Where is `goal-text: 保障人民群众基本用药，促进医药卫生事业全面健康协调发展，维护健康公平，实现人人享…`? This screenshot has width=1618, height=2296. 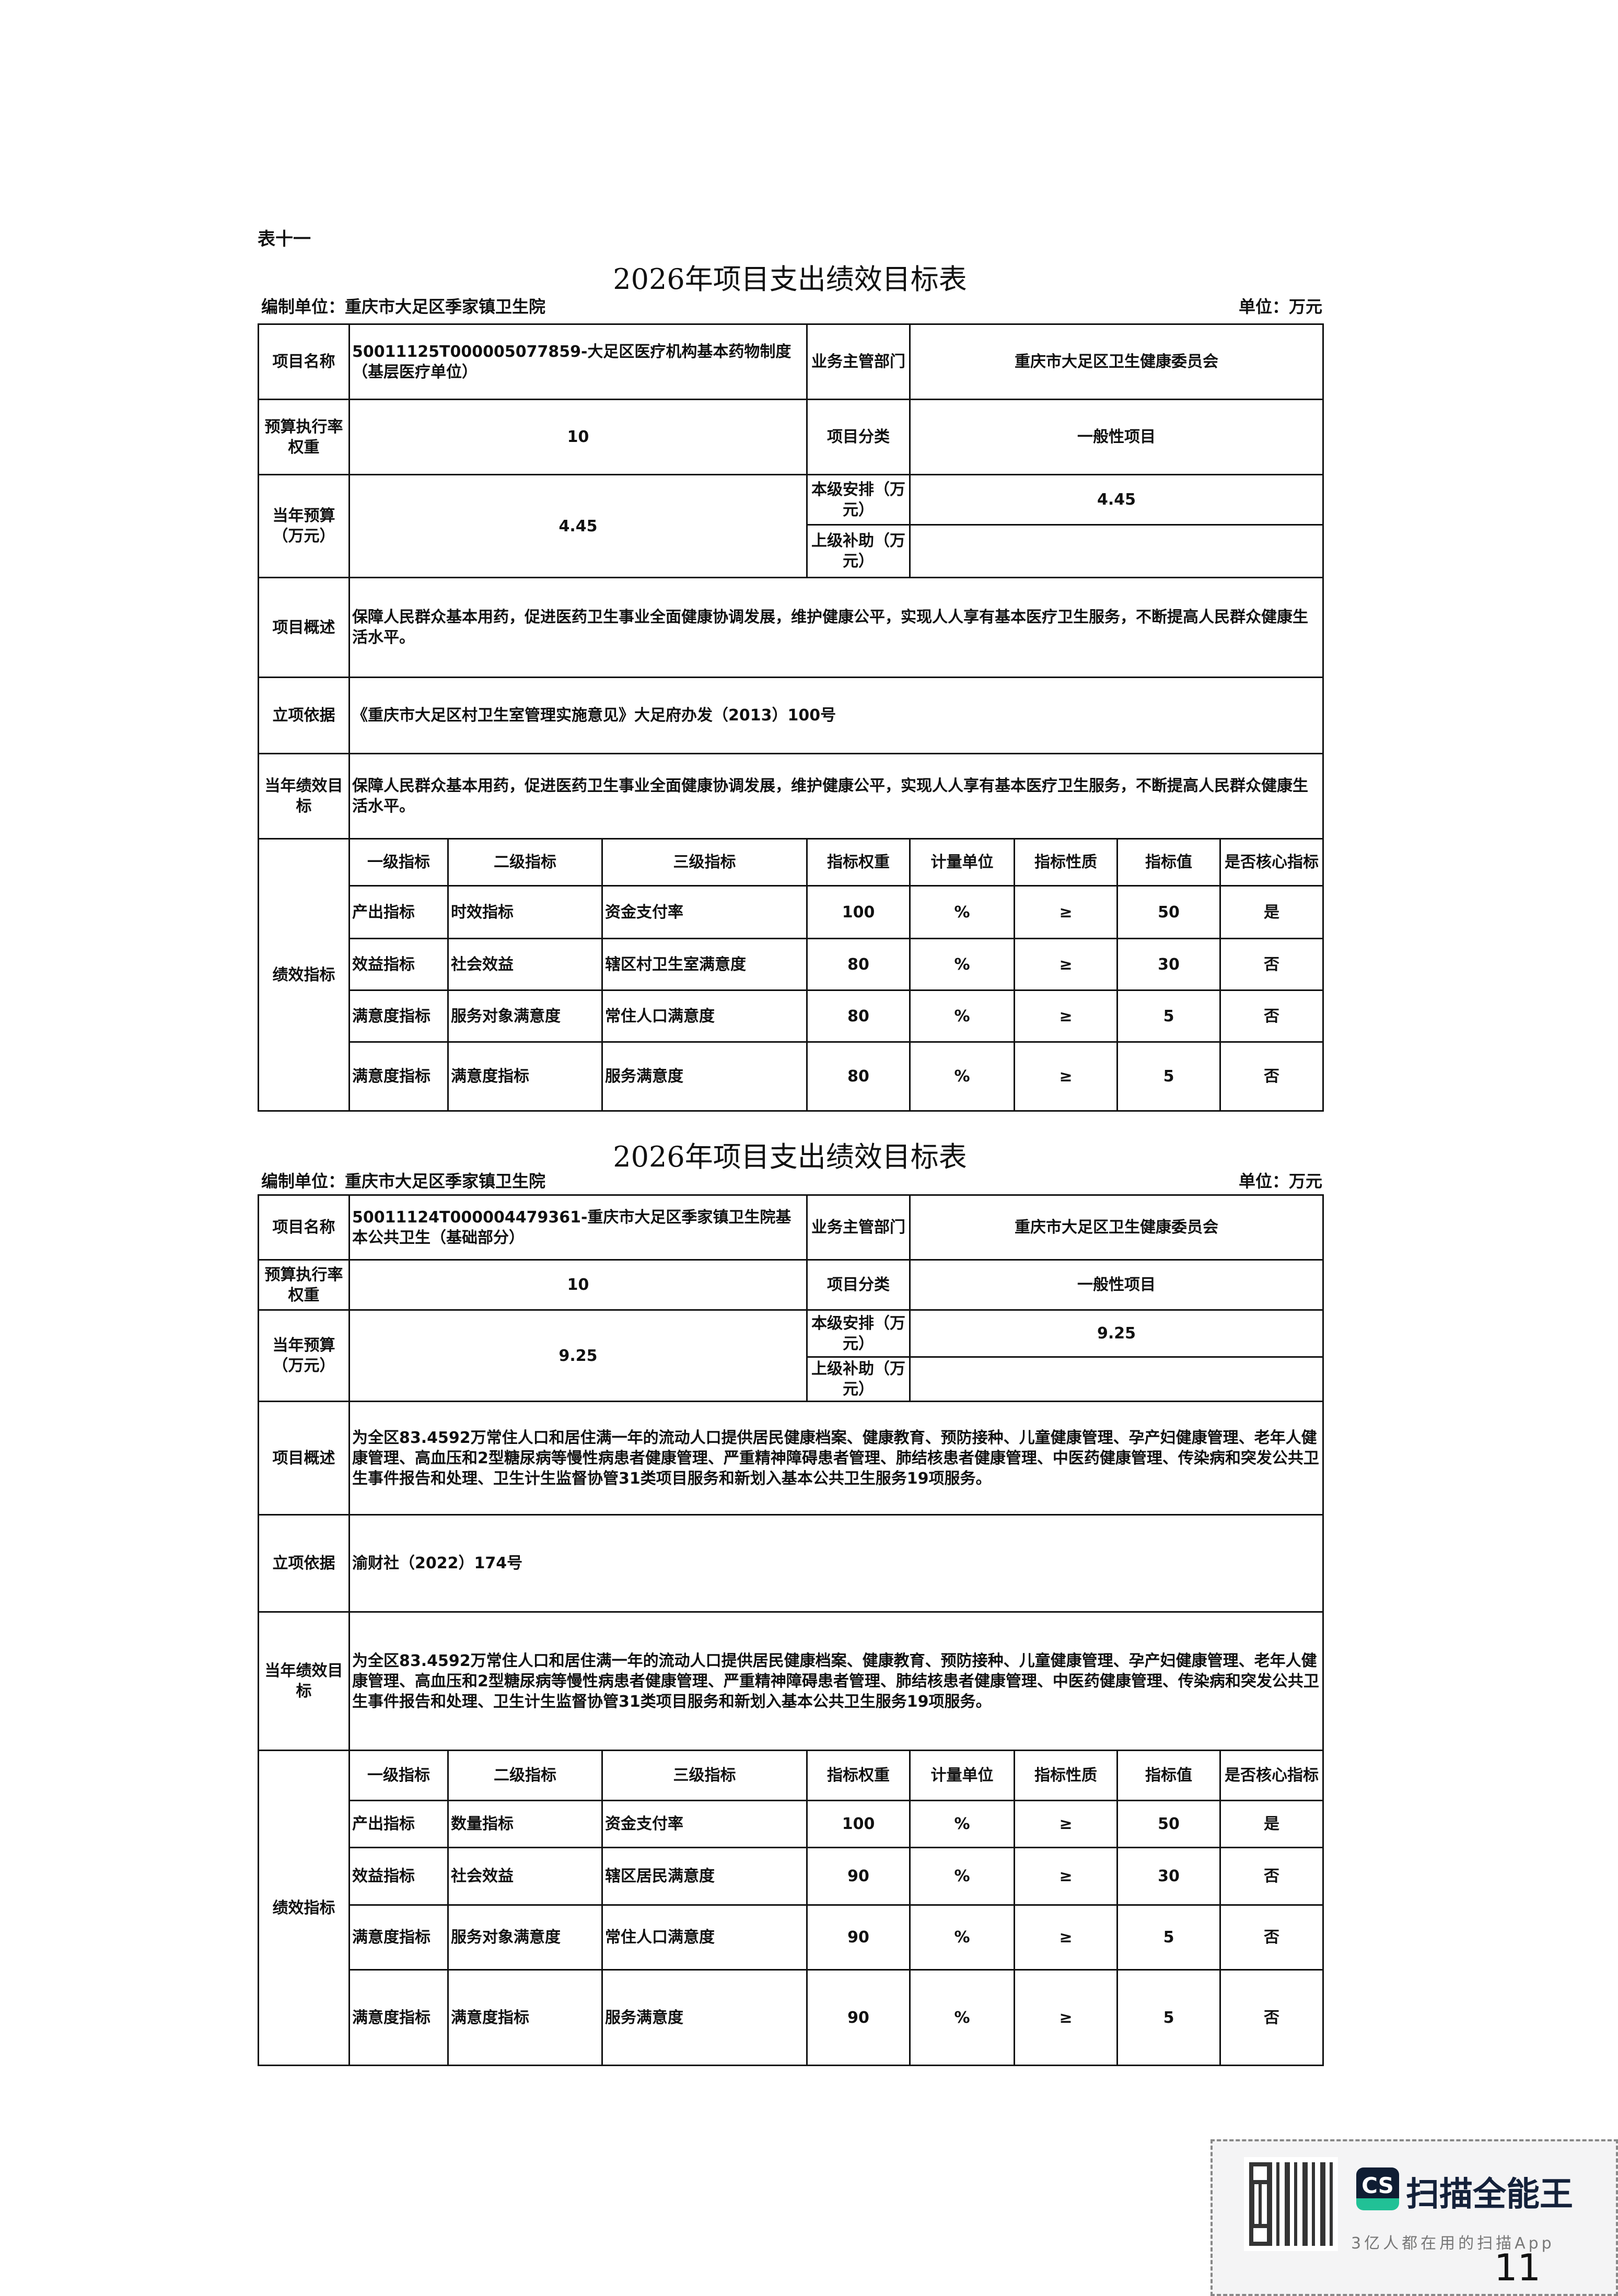
goal-text: 保障人民群众基本用药，促进医药卫生事业全面健康协调发展，维护健康公平，实现人人享… is located at coordinates (836, 796).